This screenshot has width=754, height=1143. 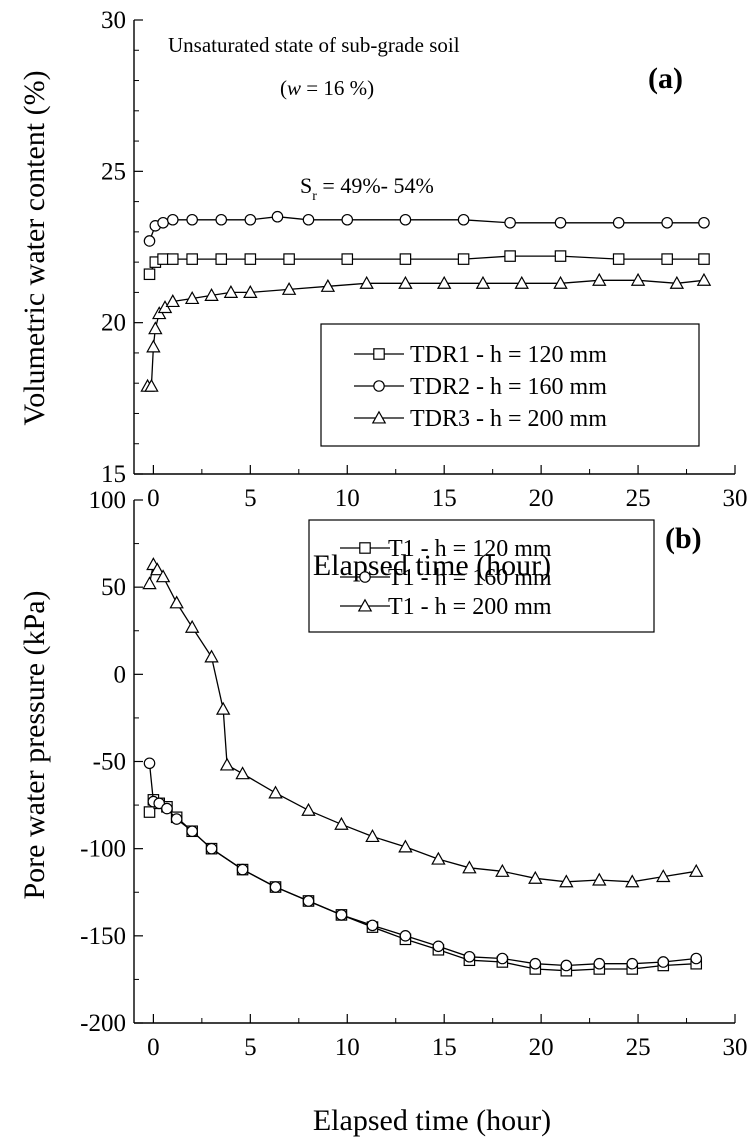 I want to click on legend-a-frame, so click(x=510, y=385).